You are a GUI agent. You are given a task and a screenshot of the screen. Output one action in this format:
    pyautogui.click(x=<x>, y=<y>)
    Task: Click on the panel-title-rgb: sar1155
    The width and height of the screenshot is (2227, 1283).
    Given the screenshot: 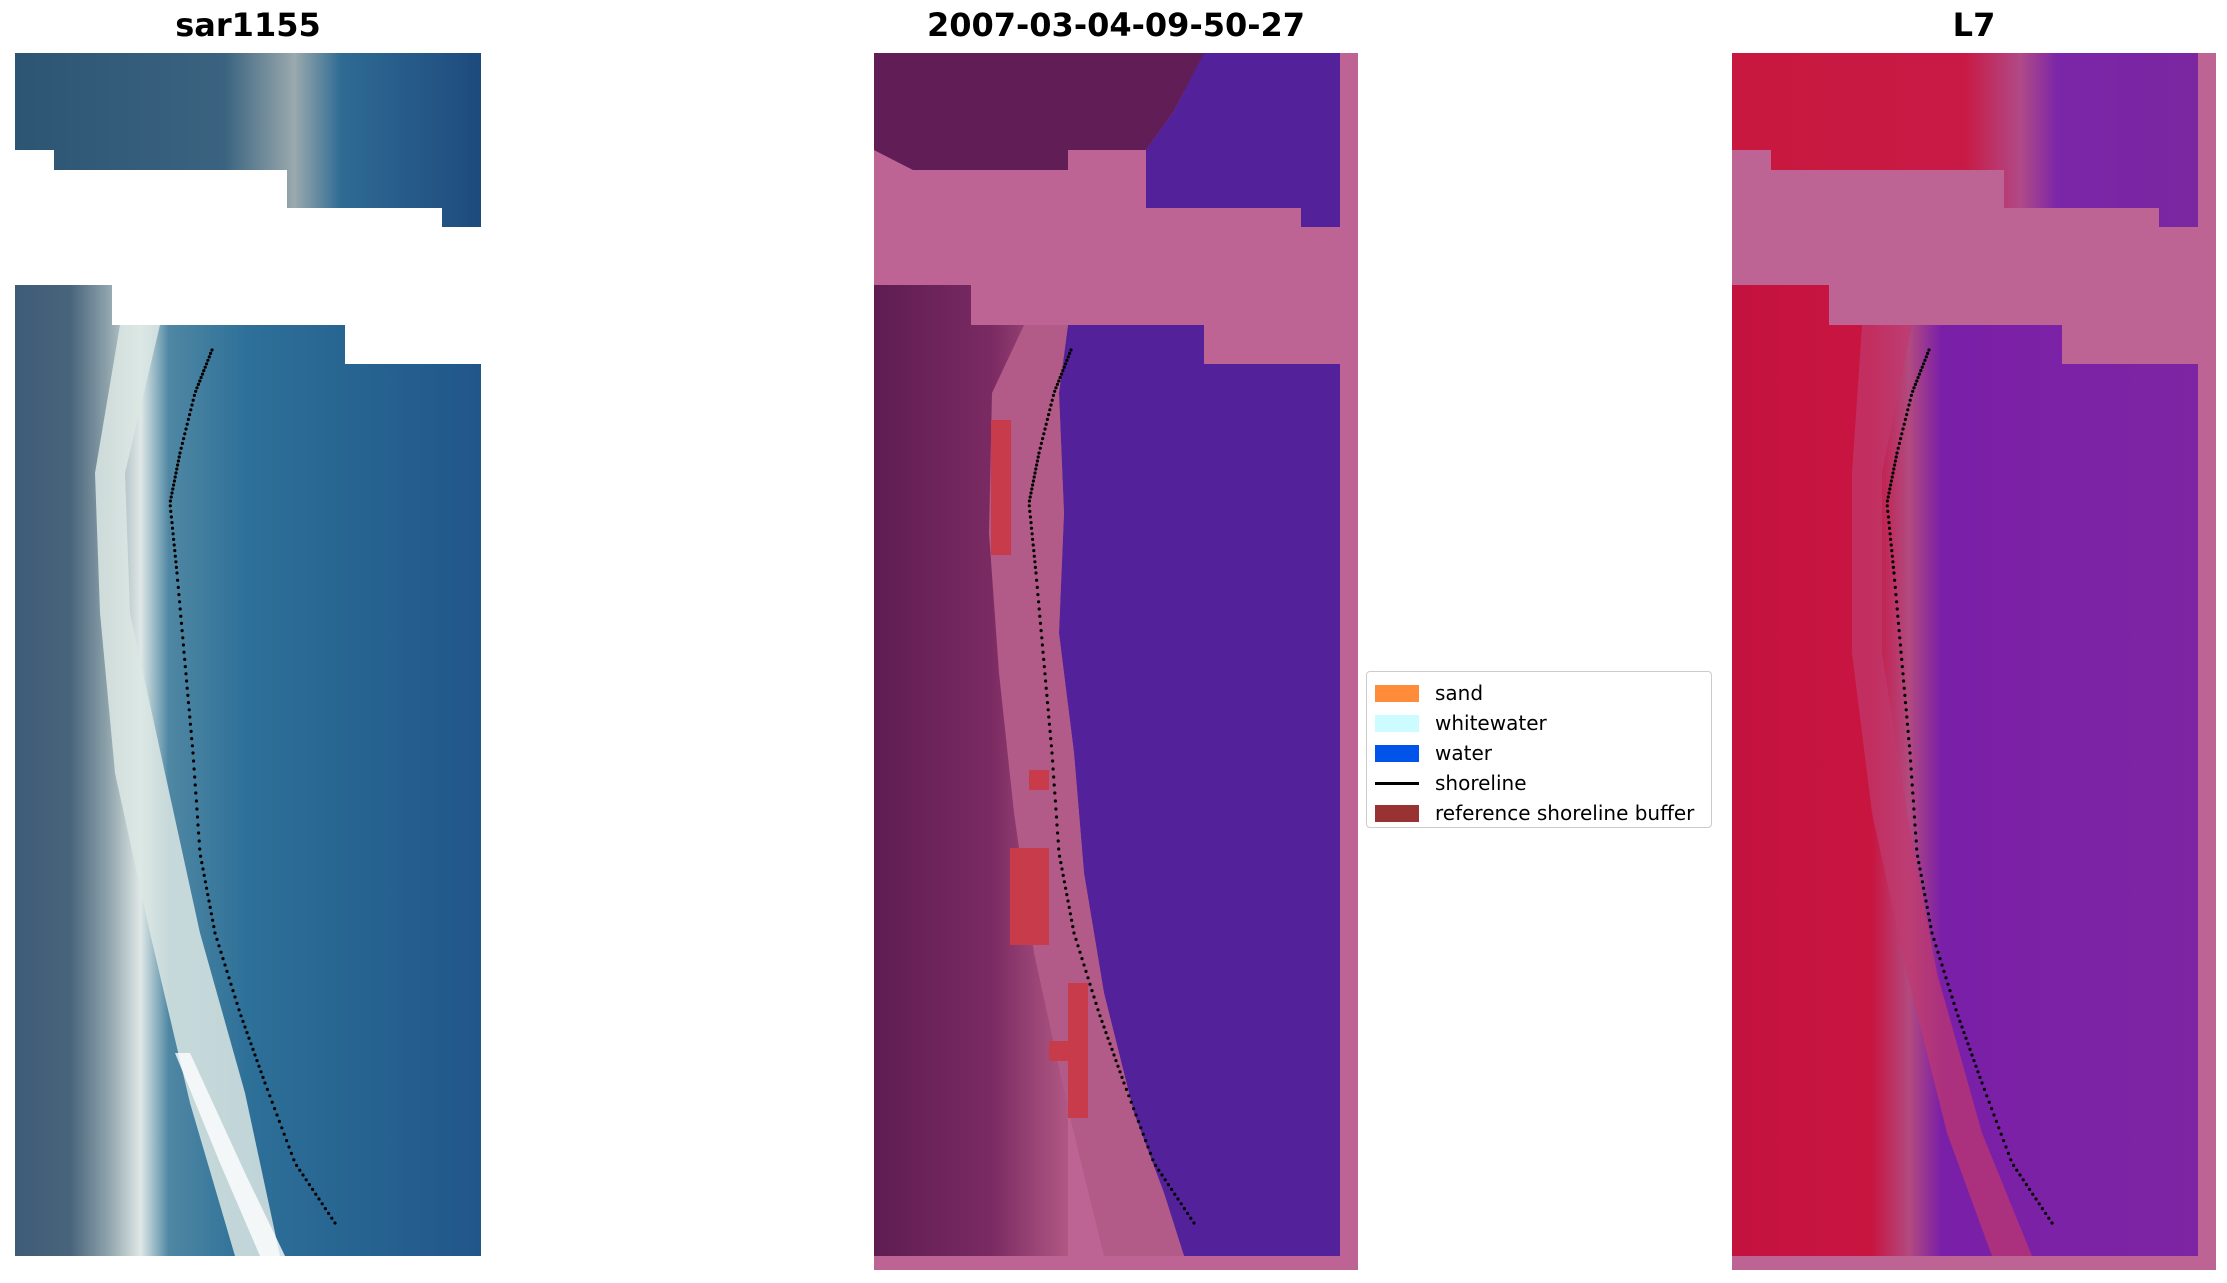 What is the action you would take?
    pyautogui.click(x=248, y=25)
    